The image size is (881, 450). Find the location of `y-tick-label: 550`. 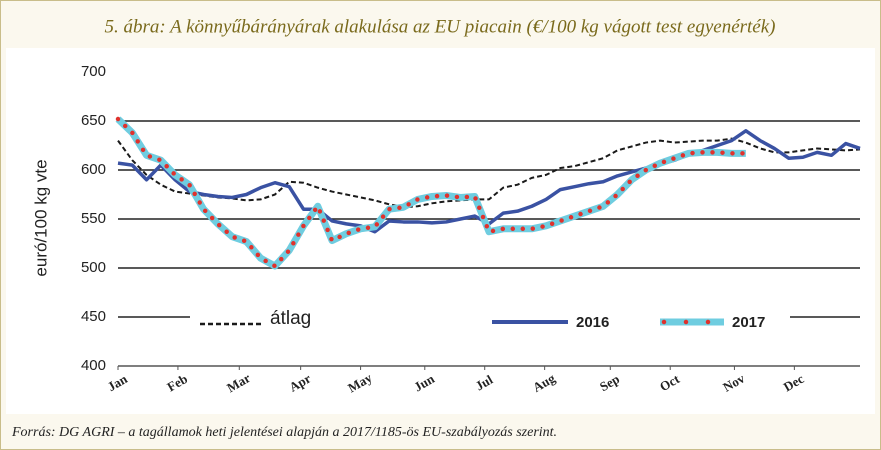

y-tick-label: 550 is located at coordinates (93, 218).